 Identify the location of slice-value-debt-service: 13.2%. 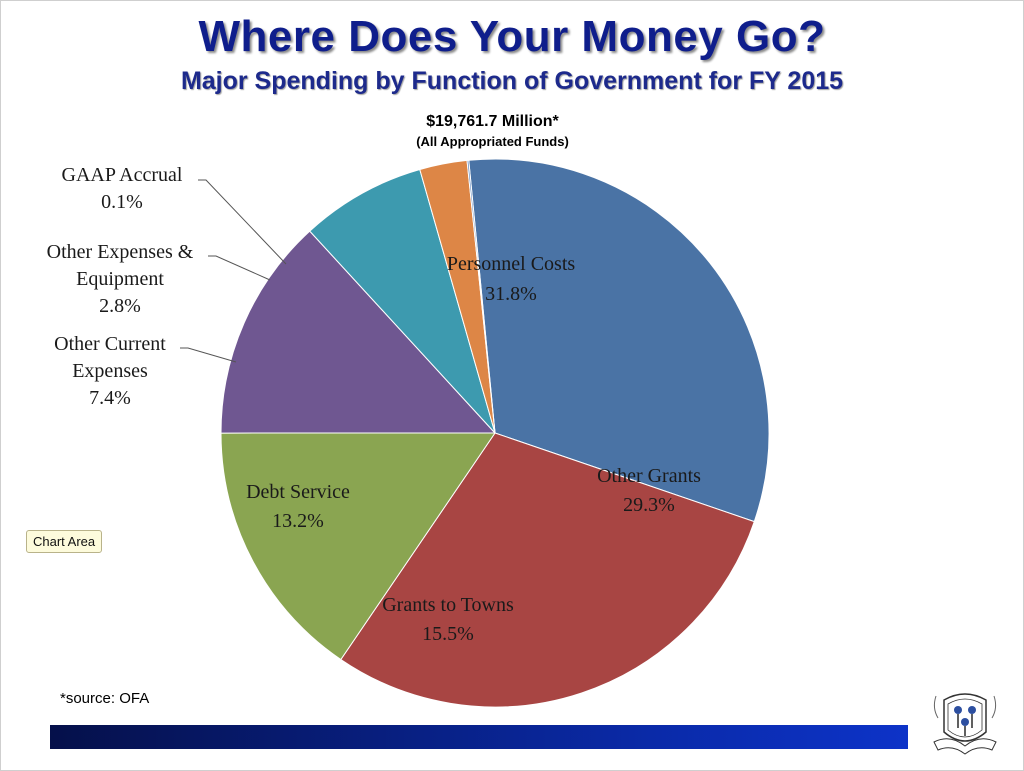
(298, 521).